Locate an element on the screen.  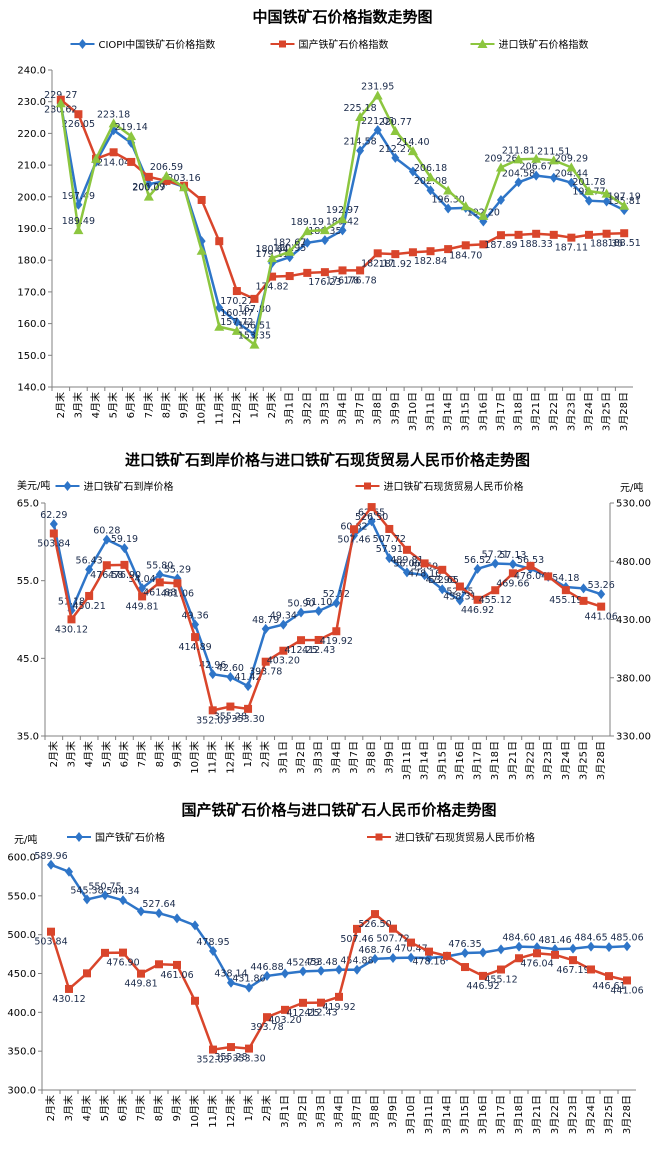
x-tick-label: 3月25日 is located at coordinates (609, 1114).